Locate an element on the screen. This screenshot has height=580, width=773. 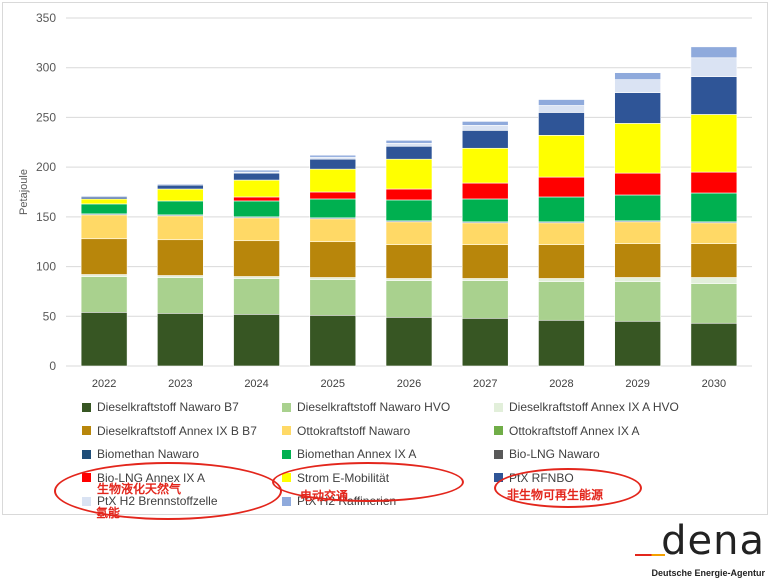
x-tick-label: 2022 is located at coordinates (104, 384).